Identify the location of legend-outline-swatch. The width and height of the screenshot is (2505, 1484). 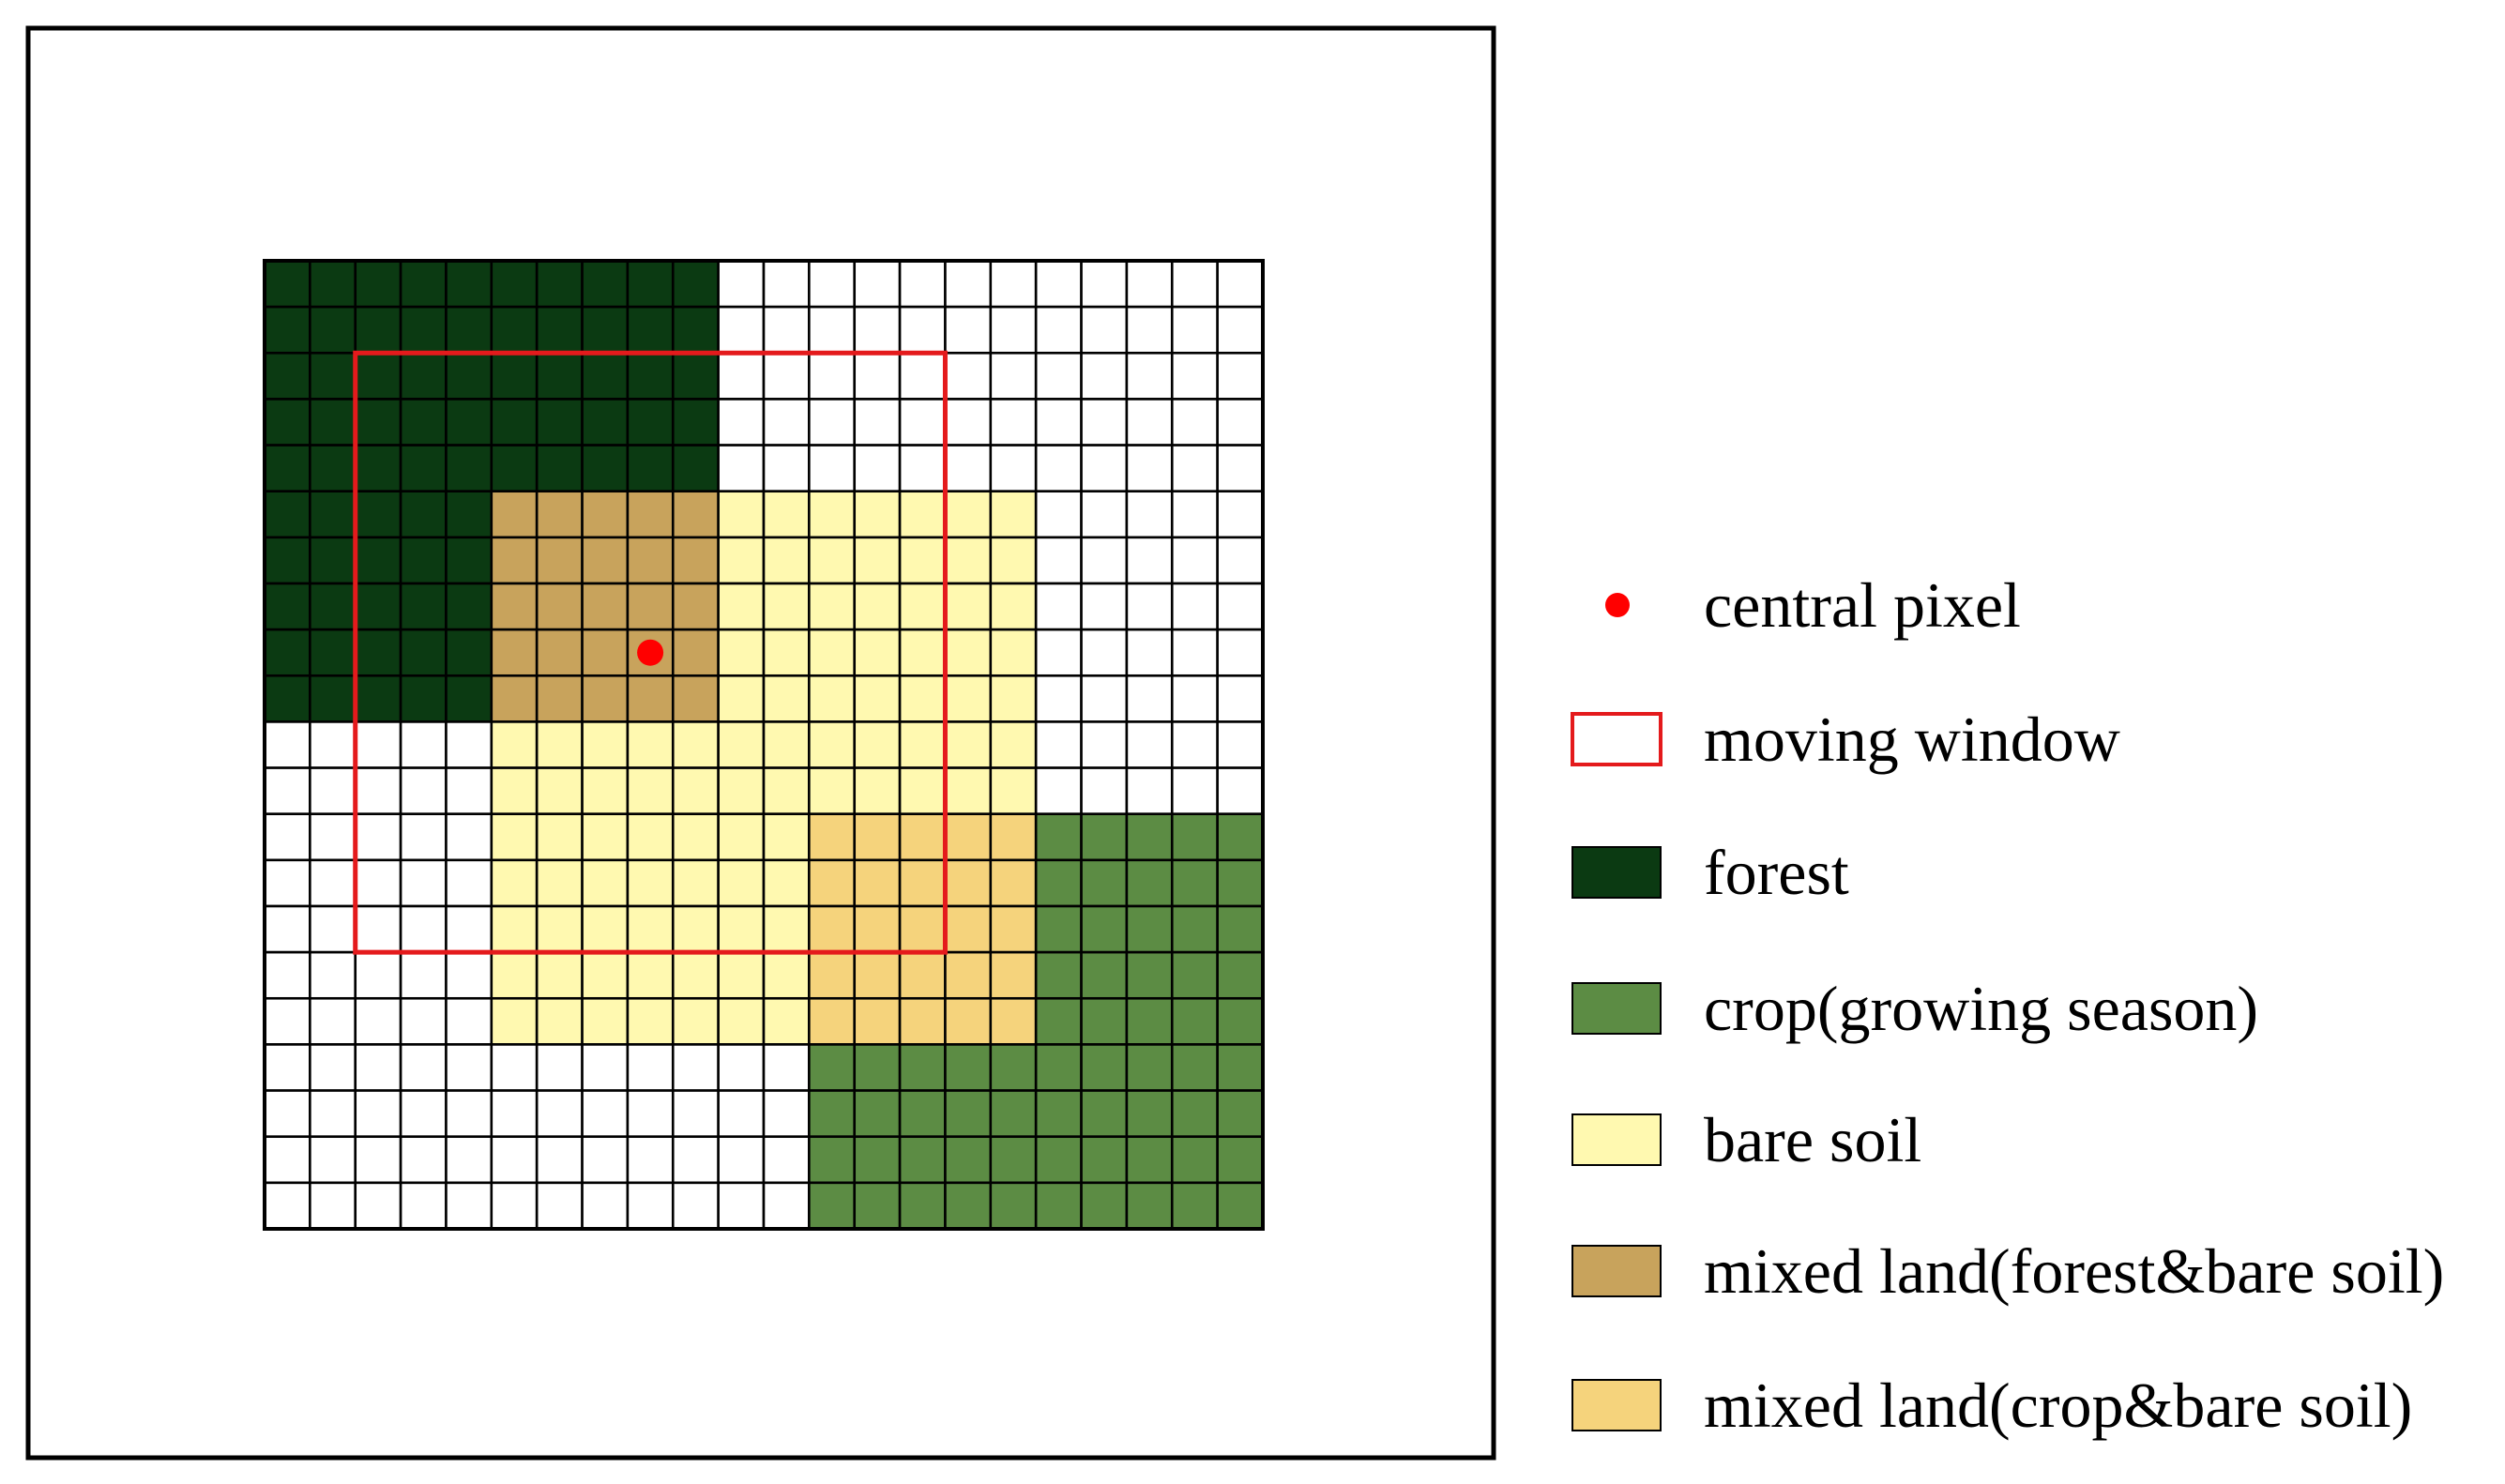
(1616, 739).